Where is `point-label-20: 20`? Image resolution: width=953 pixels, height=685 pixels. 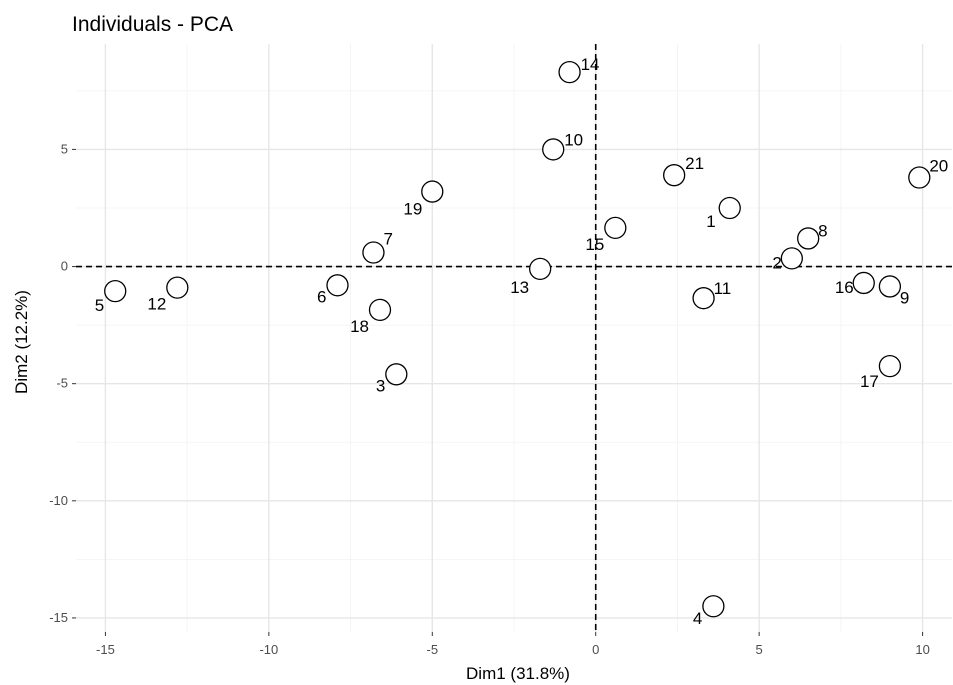 point-label-20: 20 is located at coordinates (938, 166).